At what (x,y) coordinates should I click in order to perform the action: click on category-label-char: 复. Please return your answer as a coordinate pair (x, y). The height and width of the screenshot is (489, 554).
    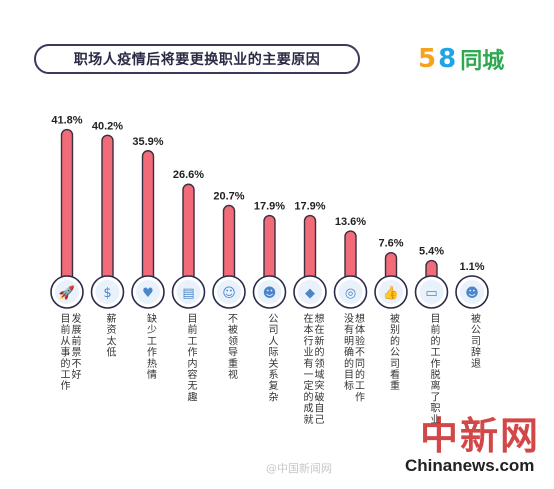
    Looking at the image, I should click on (274, 385).